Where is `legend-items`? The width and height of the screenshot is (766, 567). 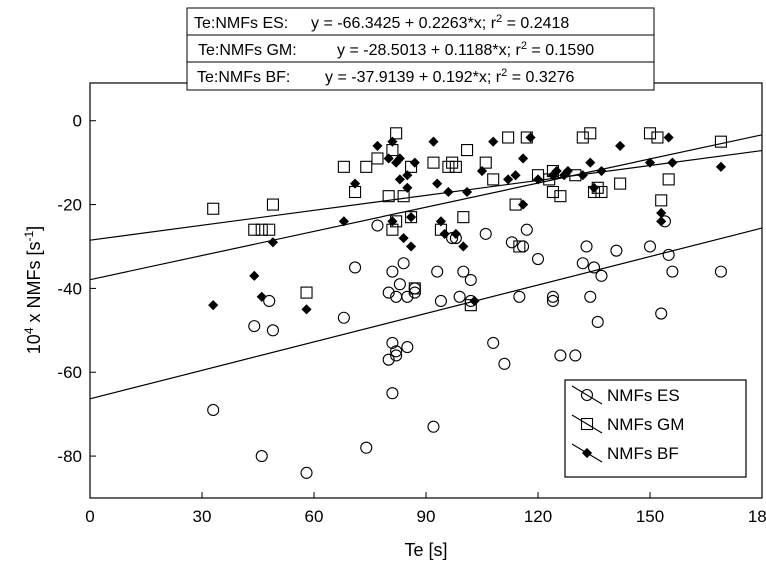 legend-items is located at coordinates (587, 424).